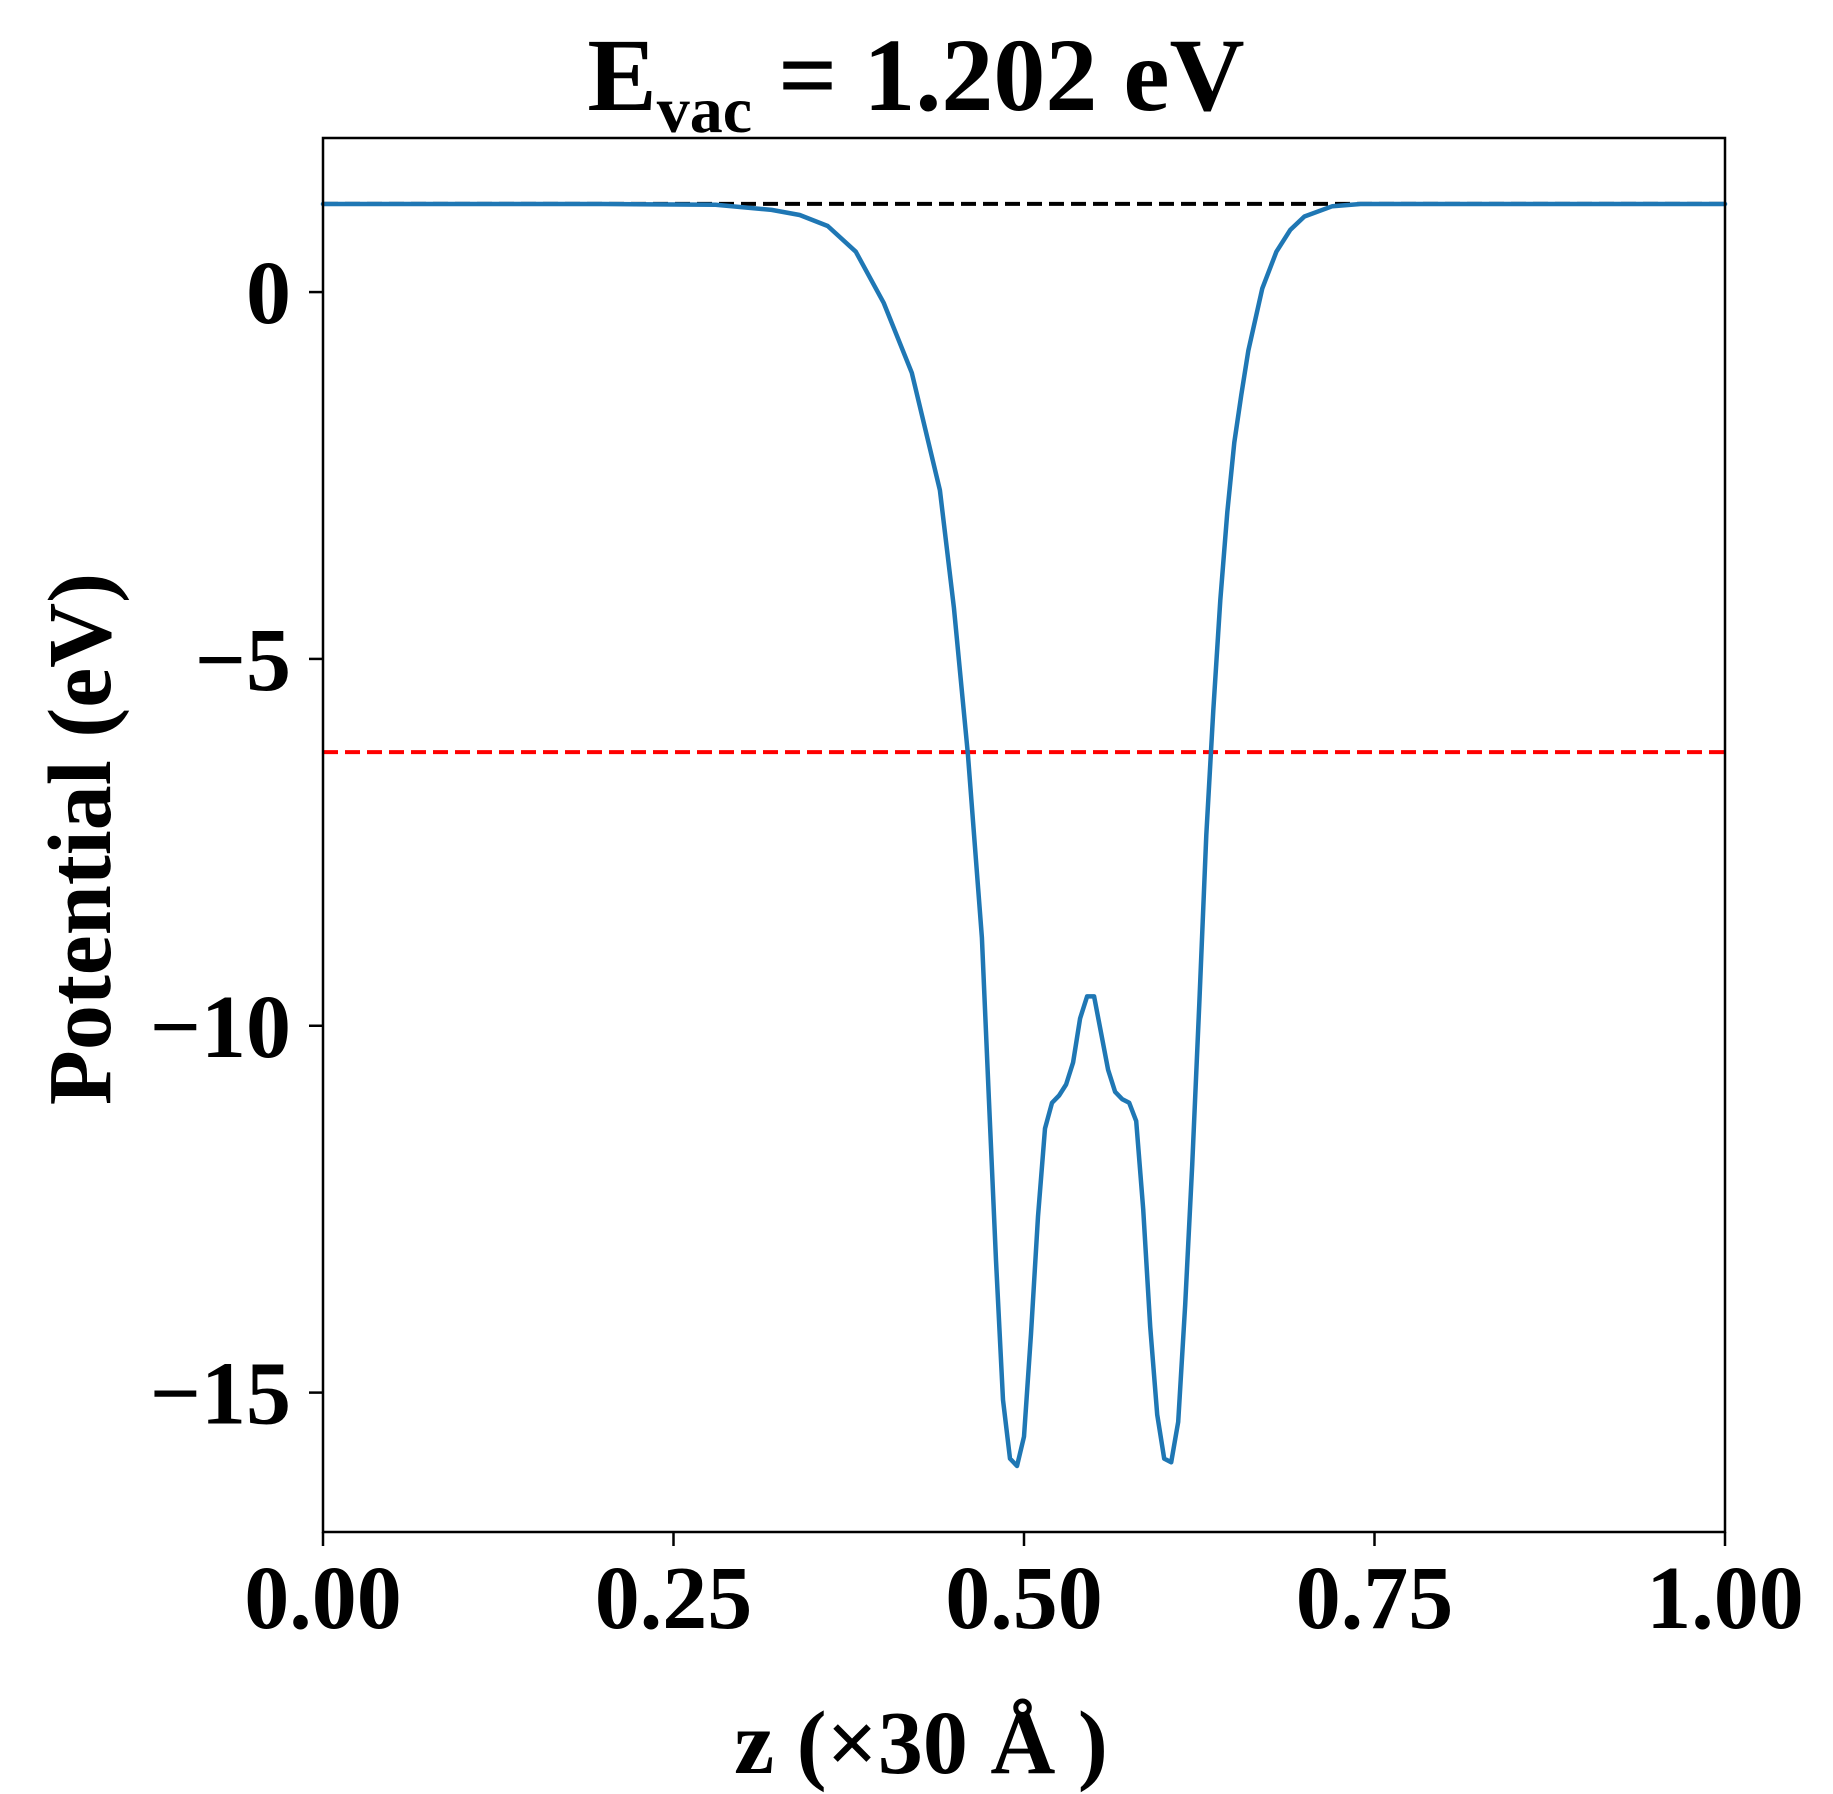 The image size is (1833, 1794). I want to click on chart-title-subscript: vac, so click(704, 110).